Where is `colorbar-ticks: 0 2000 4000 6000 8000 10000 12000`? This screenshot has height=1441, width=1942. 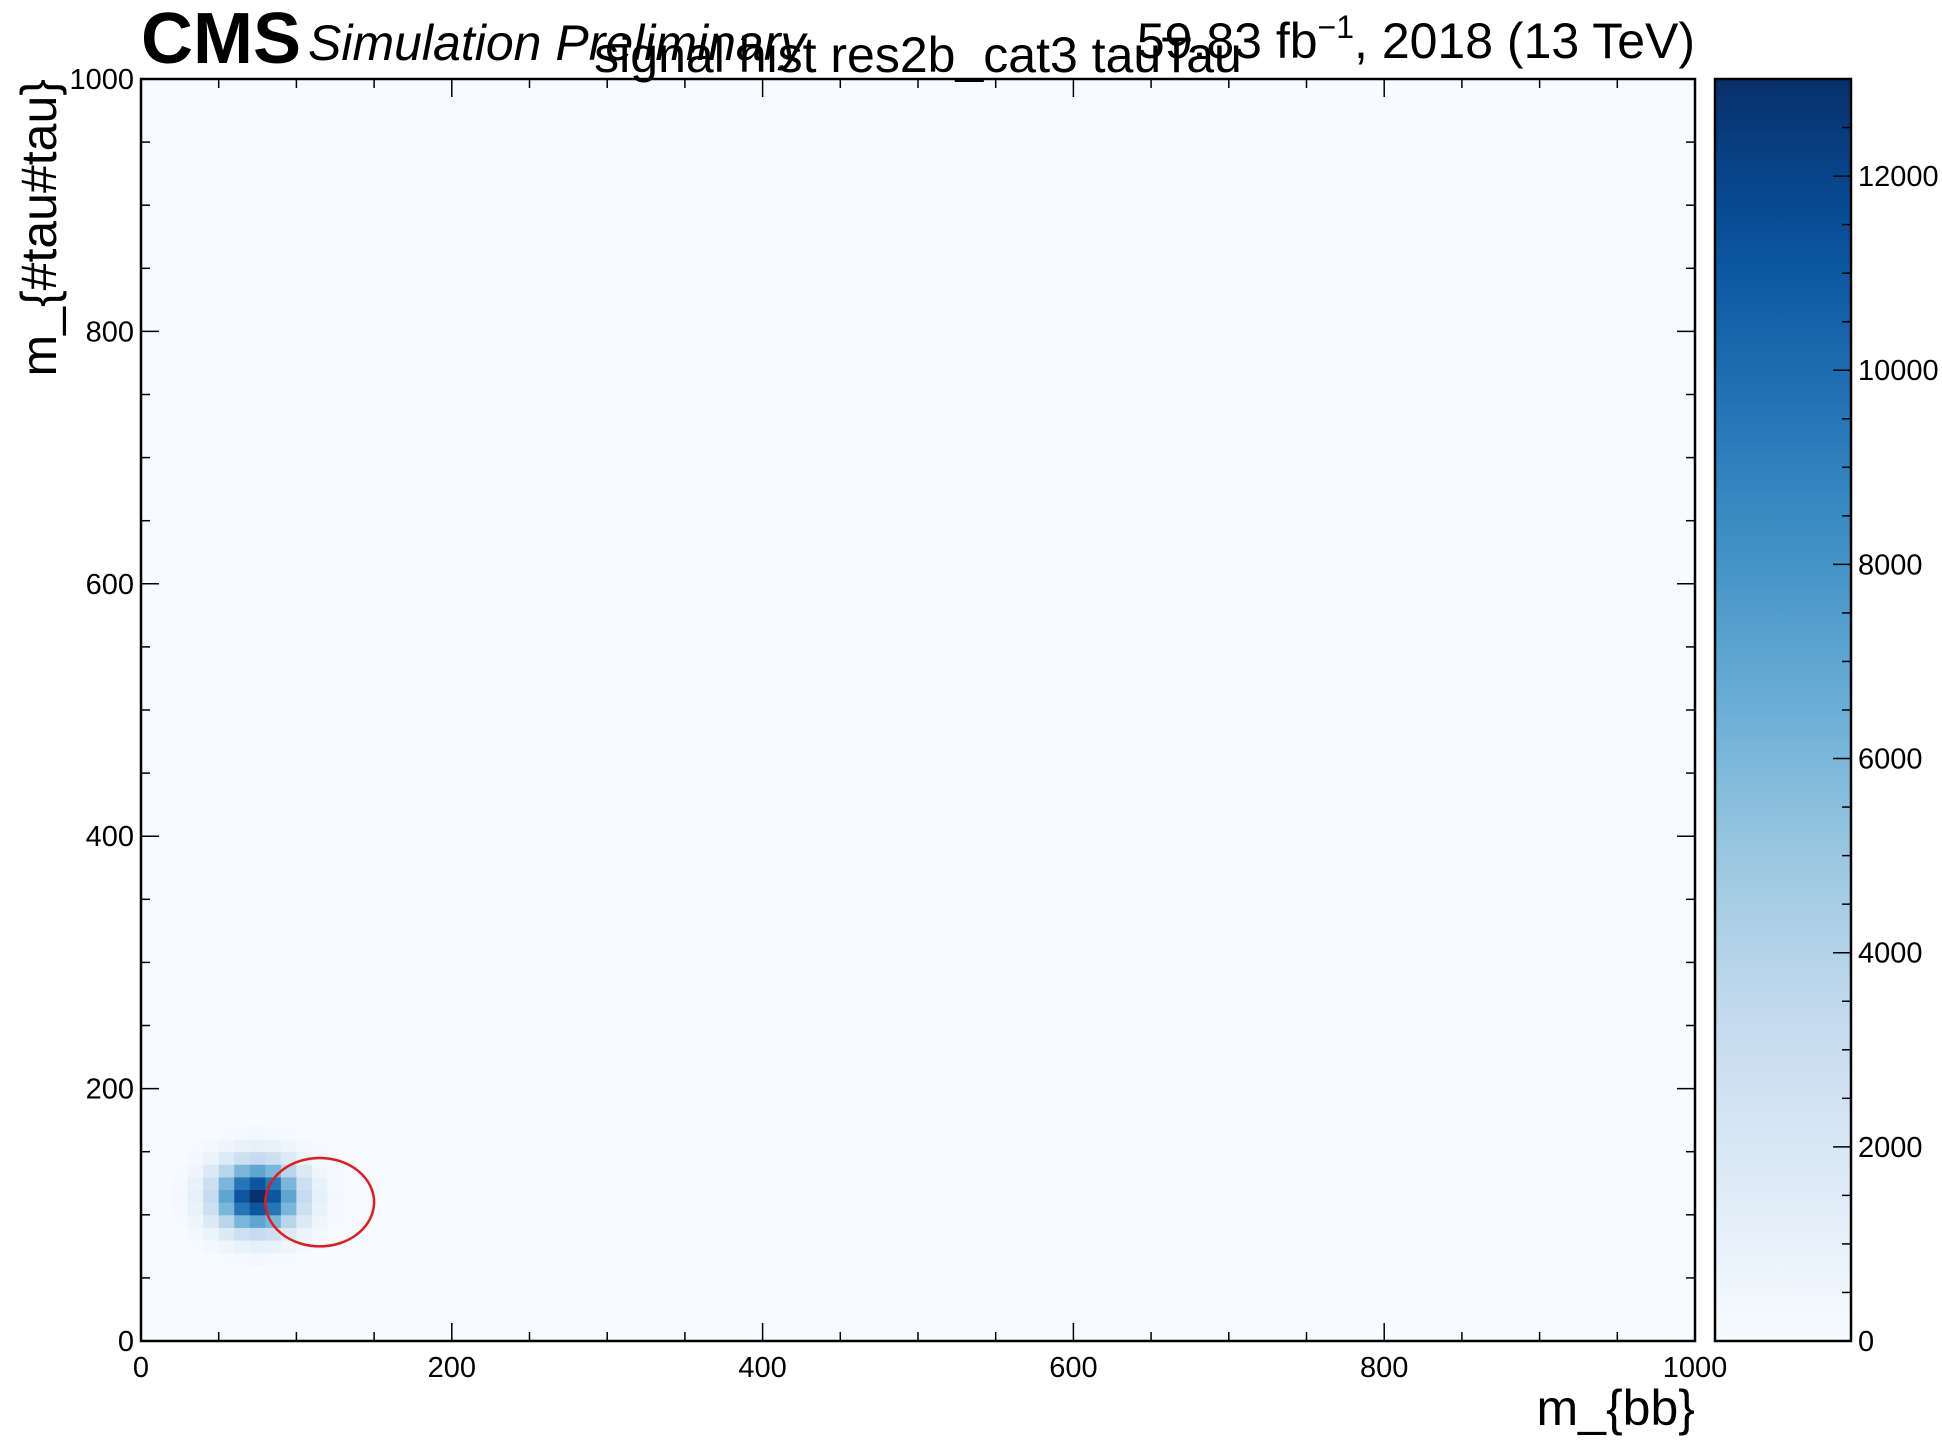 colorbar-ticks: 0 2000 4000 6000 8000 10000 12000 is located at coordinates (1886, 718).